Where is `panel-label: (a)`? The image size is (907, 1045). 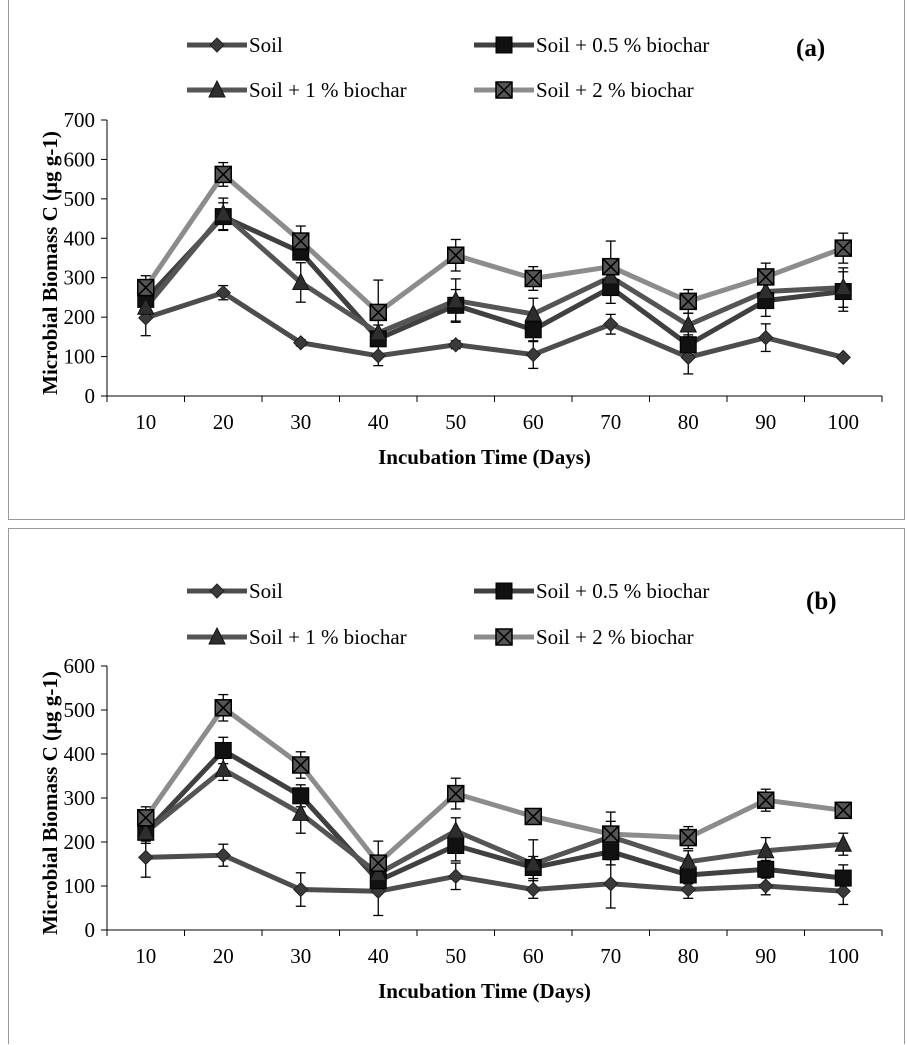 panel-label: (a) is located at coordinates (810, 48).